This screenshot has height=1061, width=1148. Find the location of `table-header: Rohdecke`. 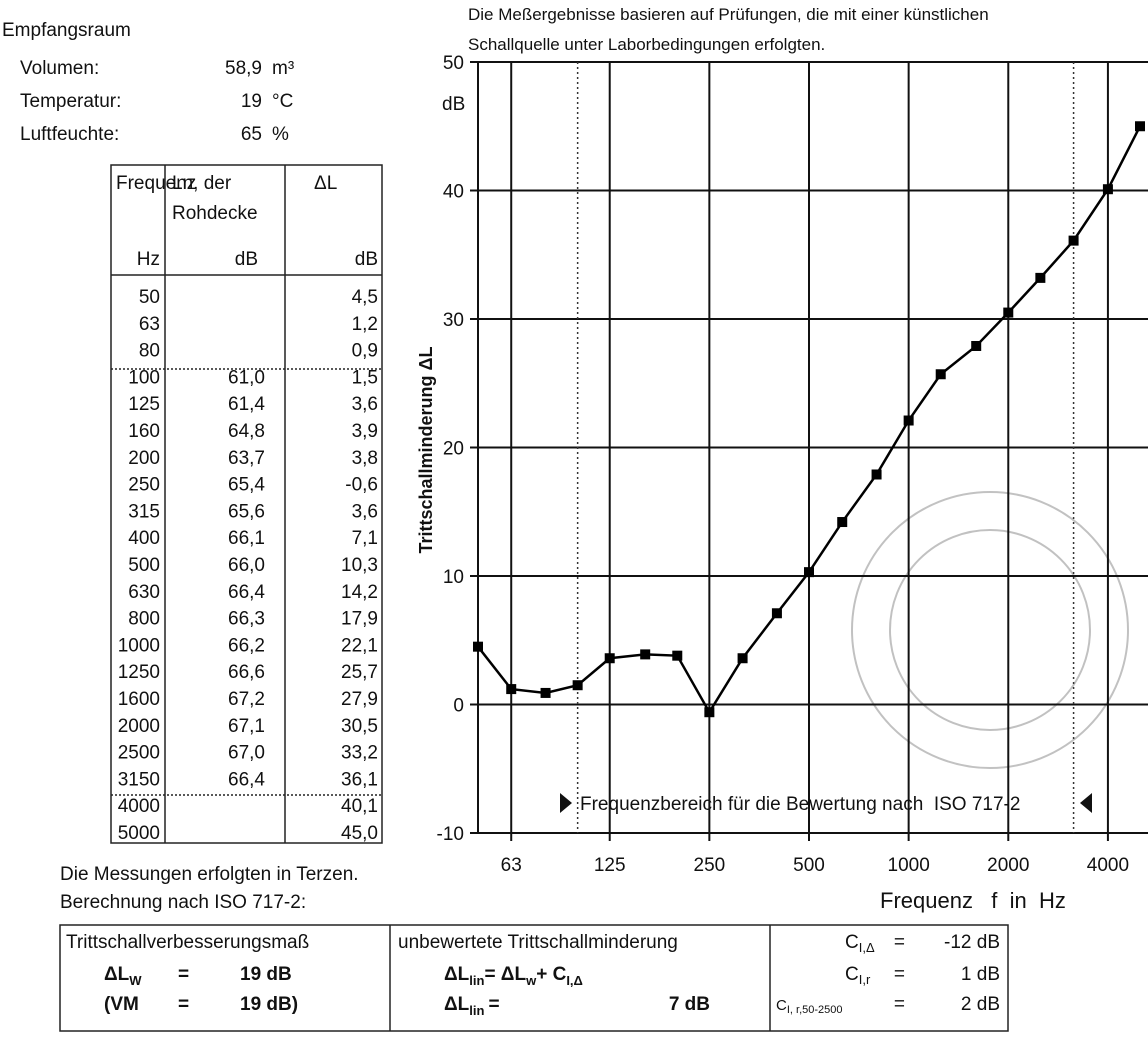

table-header: Rohdecke is located at coordinates (215, 213).